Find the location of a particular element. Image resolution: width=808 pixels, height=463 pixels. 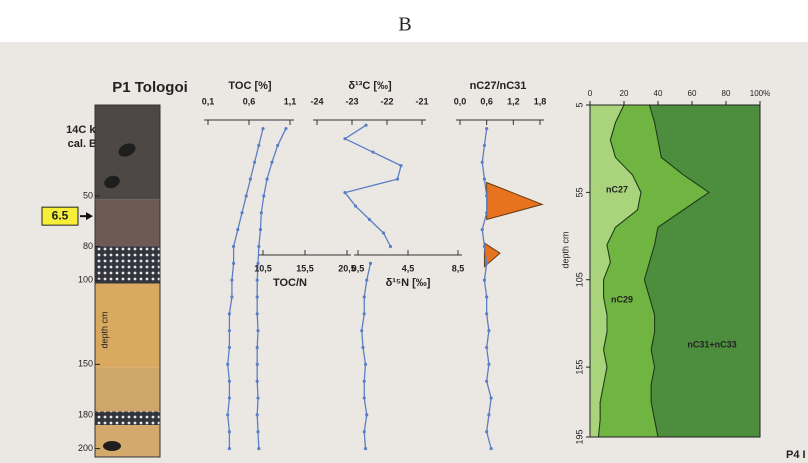

x-tick-label: 20,5 is located at coordinates (347, 268).